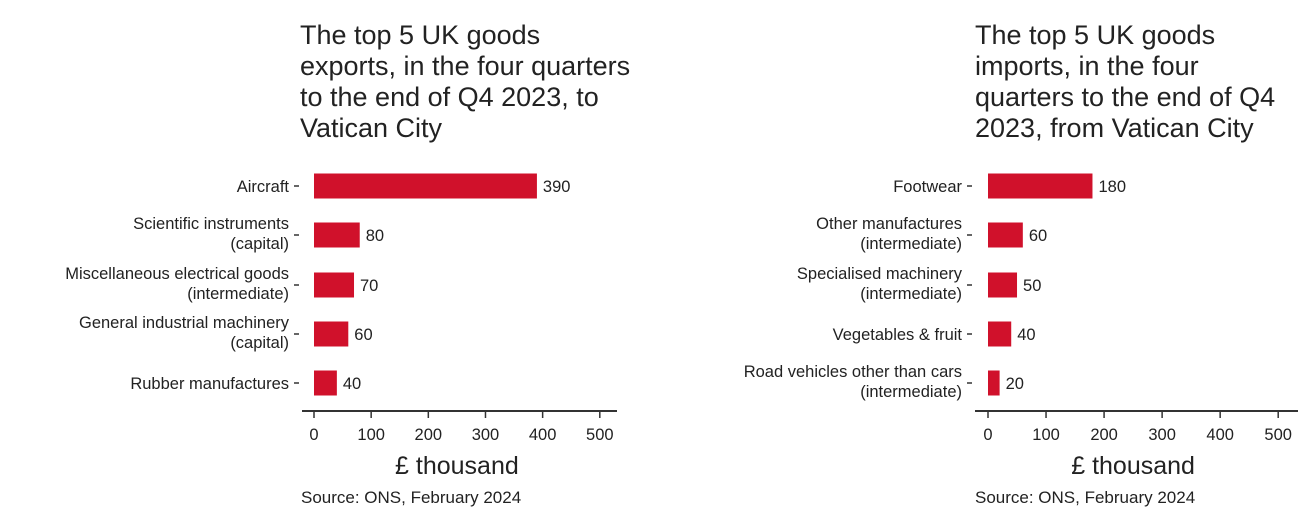  I want to click on value-label-1: 60, so click(1038, 236).